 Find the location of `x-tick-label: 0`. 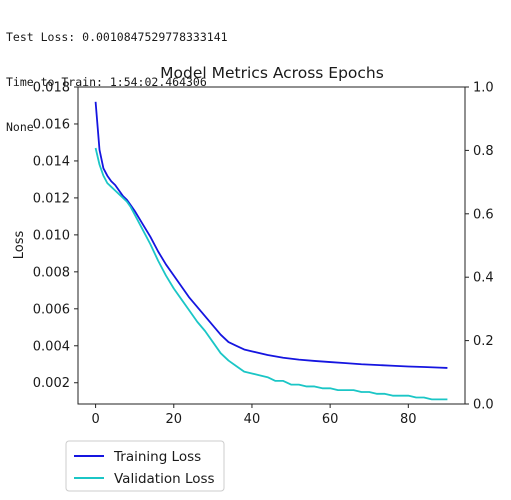

x-tick-label: 0 is located at coordinates (95, 419).